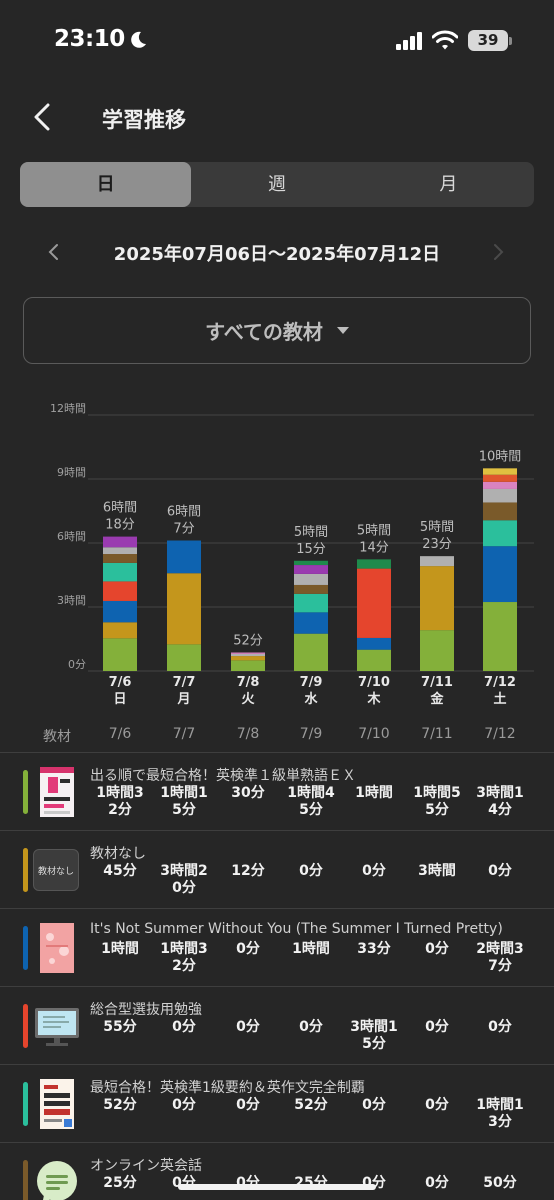 The height and width of the screenshot is (1200, 554). What do you see at coordinates (120, 682) in the screenshot?
I see `x-tick-label: 7/6` at bounding box center [120, 682].